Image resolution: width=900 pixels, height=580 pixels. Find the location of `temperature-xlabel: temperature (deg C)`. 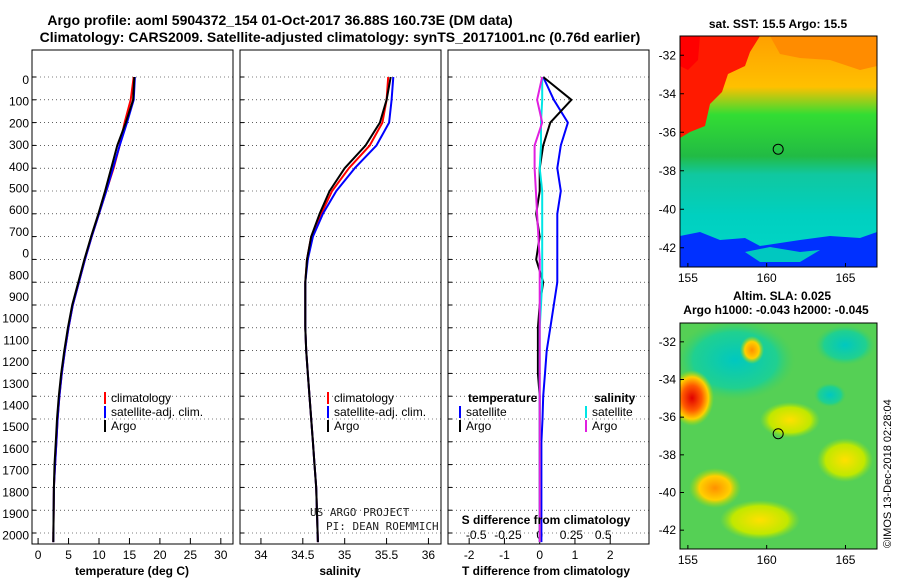

temperature-xlabel: temperature (deg C) is located at coordinates (132, 571).